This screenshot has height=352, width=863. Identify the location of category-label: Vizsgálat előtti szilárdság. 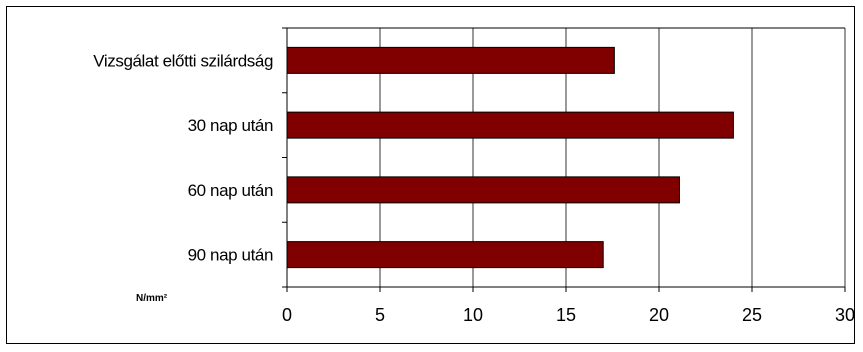
(183, 60).